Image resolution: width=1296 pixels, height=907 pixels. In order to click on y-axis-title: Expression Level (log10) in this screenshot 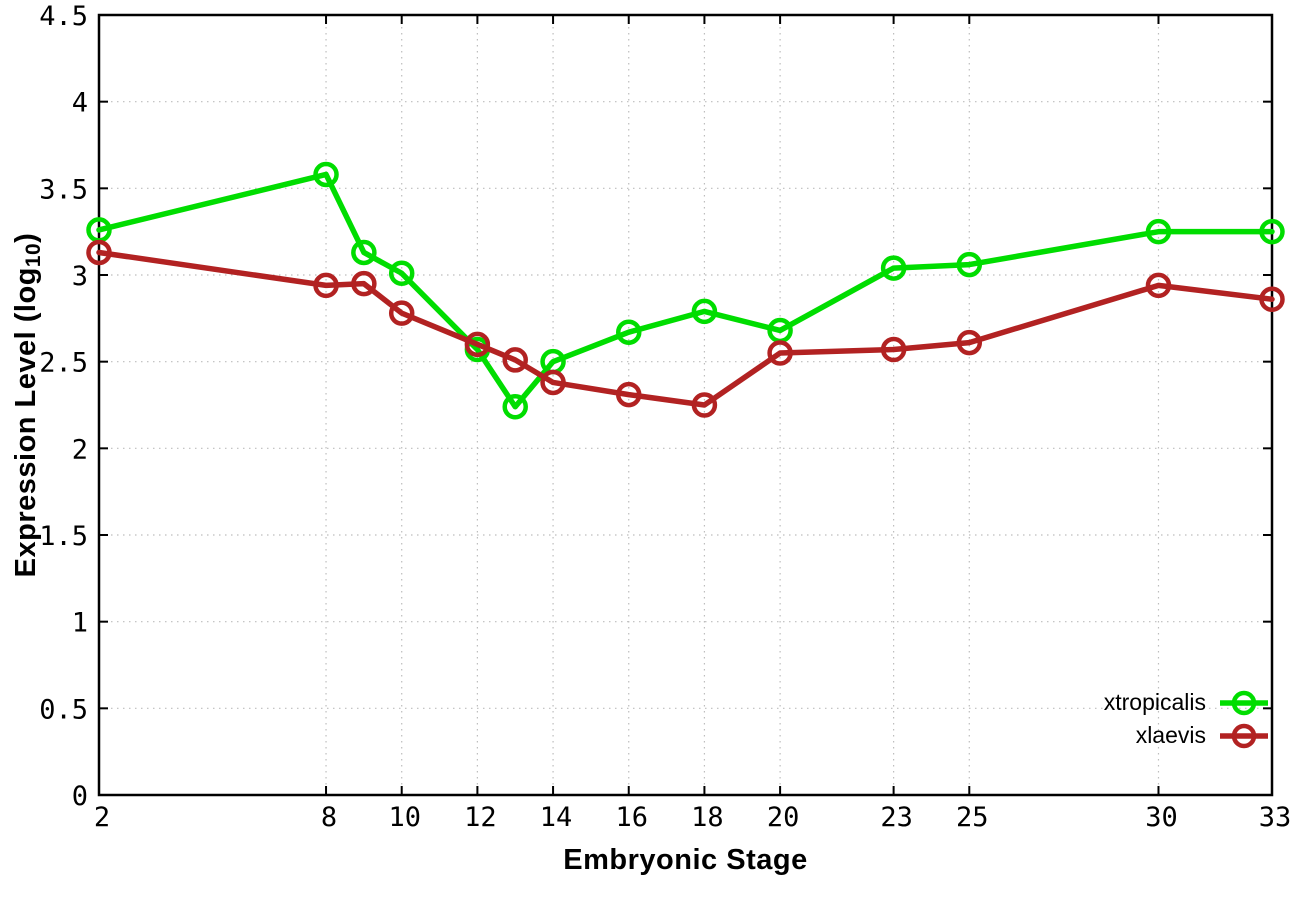, I will do `click(28, 405)`.